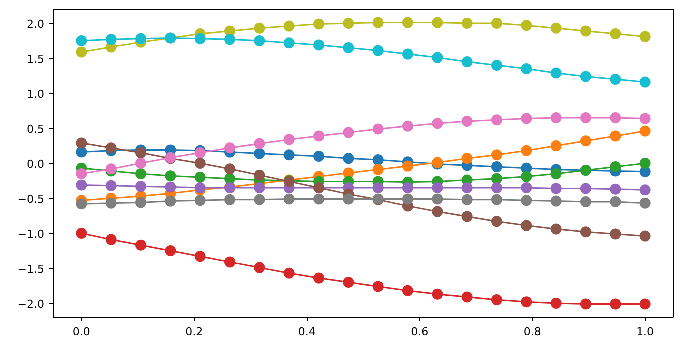 The width and height of the screenshot is (683, 351). Describe the element at coordinates (31, 304) in the screenshot. I see `y-tick-label: −2.0` at that location.